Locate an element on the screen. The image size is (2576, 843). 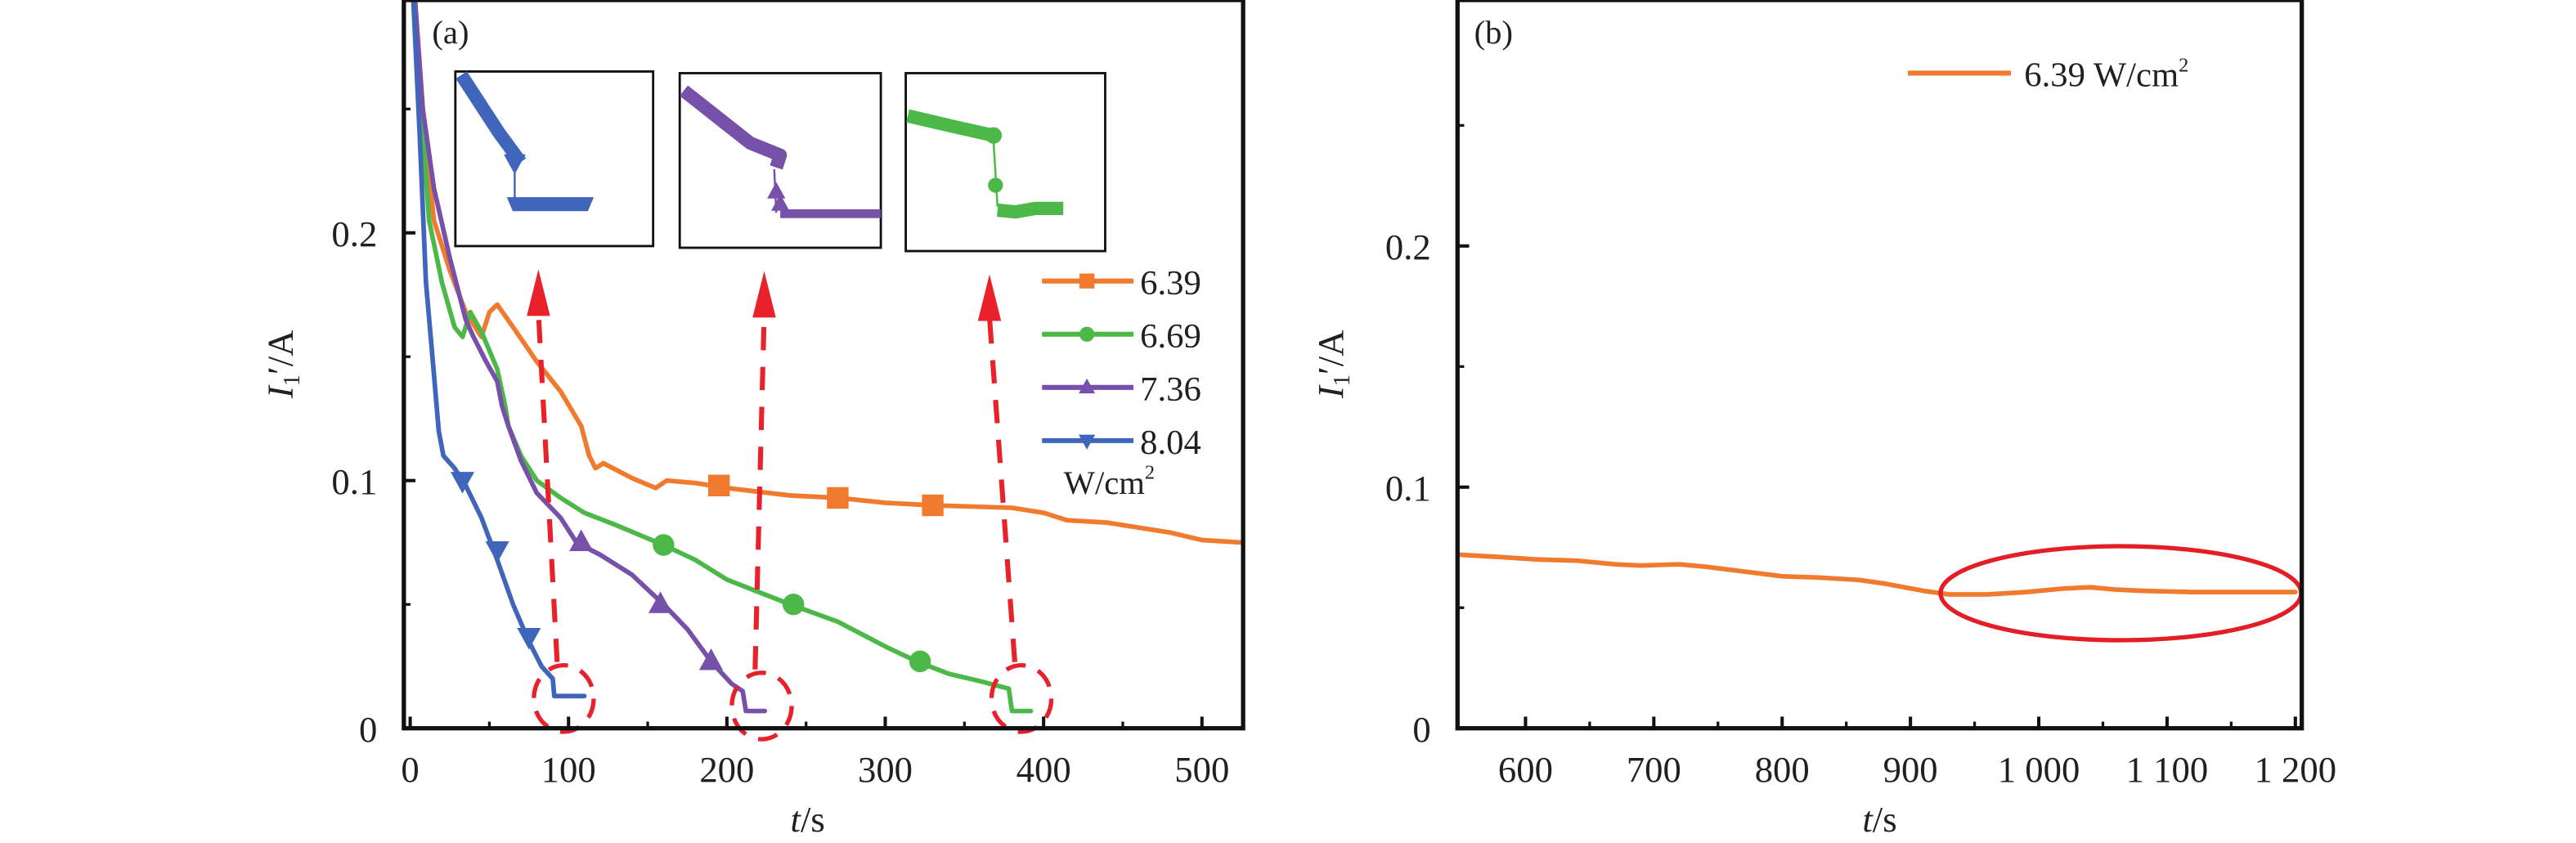
legend-unit: W/cm2 is located at coordinates (1109, 481).